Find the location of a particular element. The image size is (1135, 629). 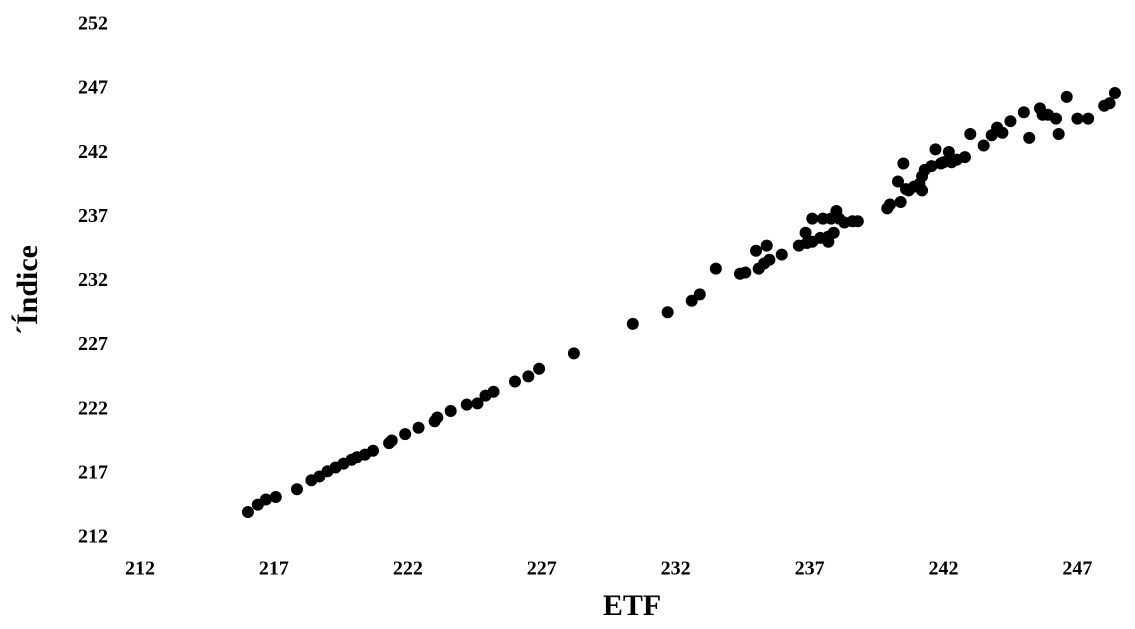

x-tick-label: 227 is located at coordinates (542, 569).